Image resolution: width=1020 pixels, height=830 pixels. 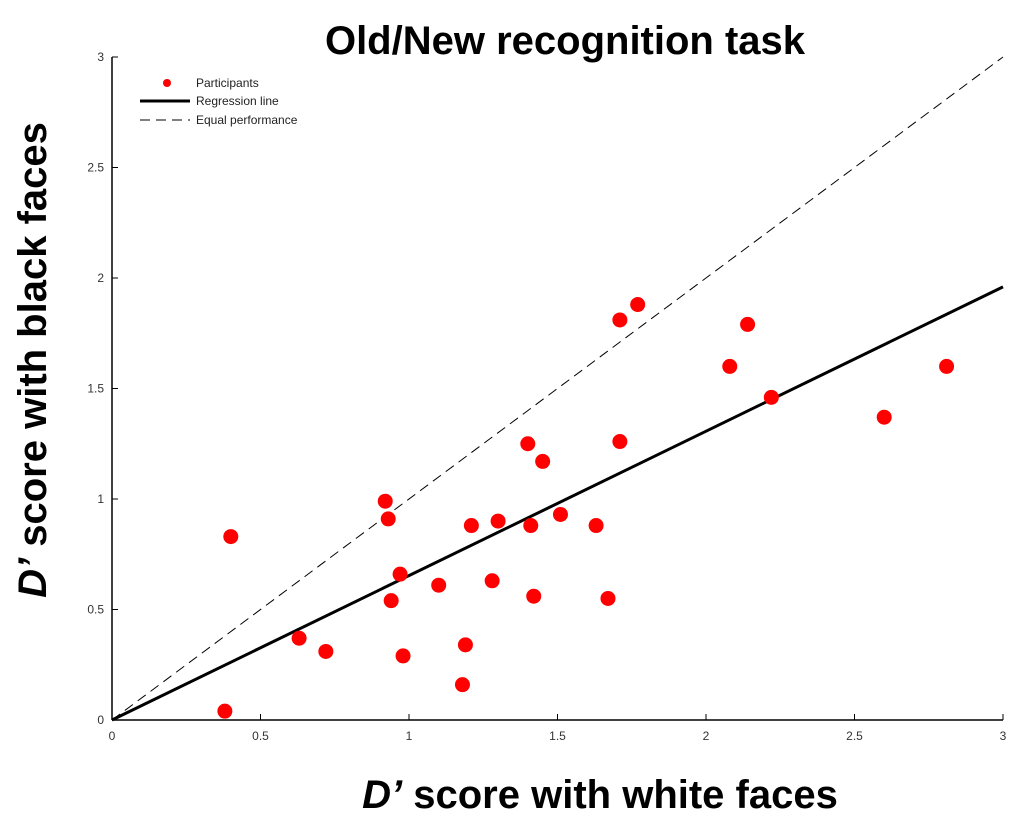 What do you see at coordinates (33, 340) in the screenshot?
I see `y-axis-label-rest: score with black faces` at bounding box center [33, 340].